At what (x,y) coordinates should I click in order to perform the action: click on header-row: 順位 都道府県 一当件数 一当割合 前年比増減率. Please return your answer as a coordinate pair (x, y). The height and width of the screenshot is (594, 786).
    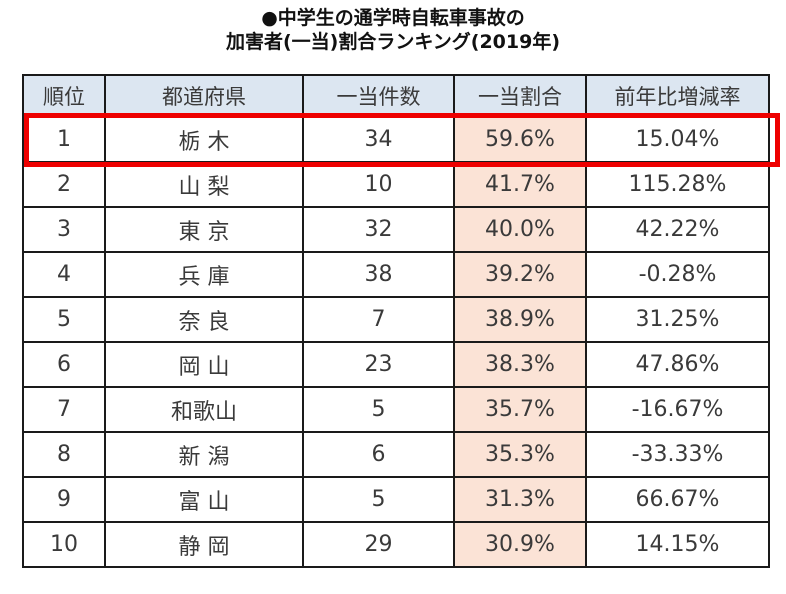
    Looking at the image, I should click on (396, 96).